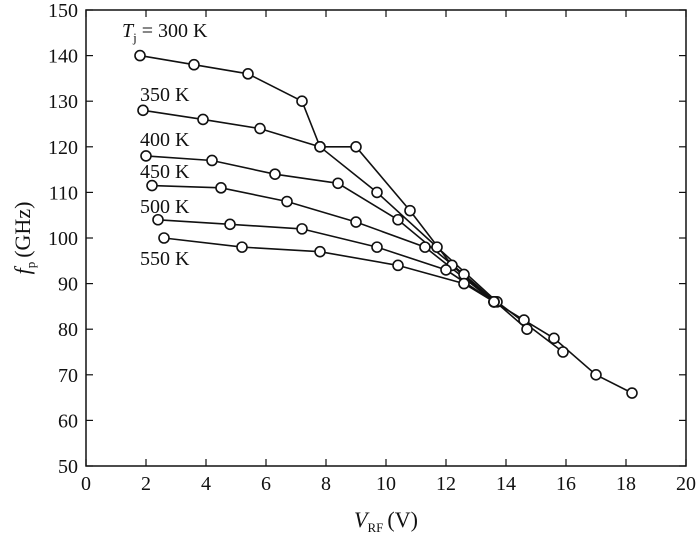 The image size is (700, 539). Describe the element at coordinates (165, 259) in the screenshot. I see `series-label: 550 K` at that location.